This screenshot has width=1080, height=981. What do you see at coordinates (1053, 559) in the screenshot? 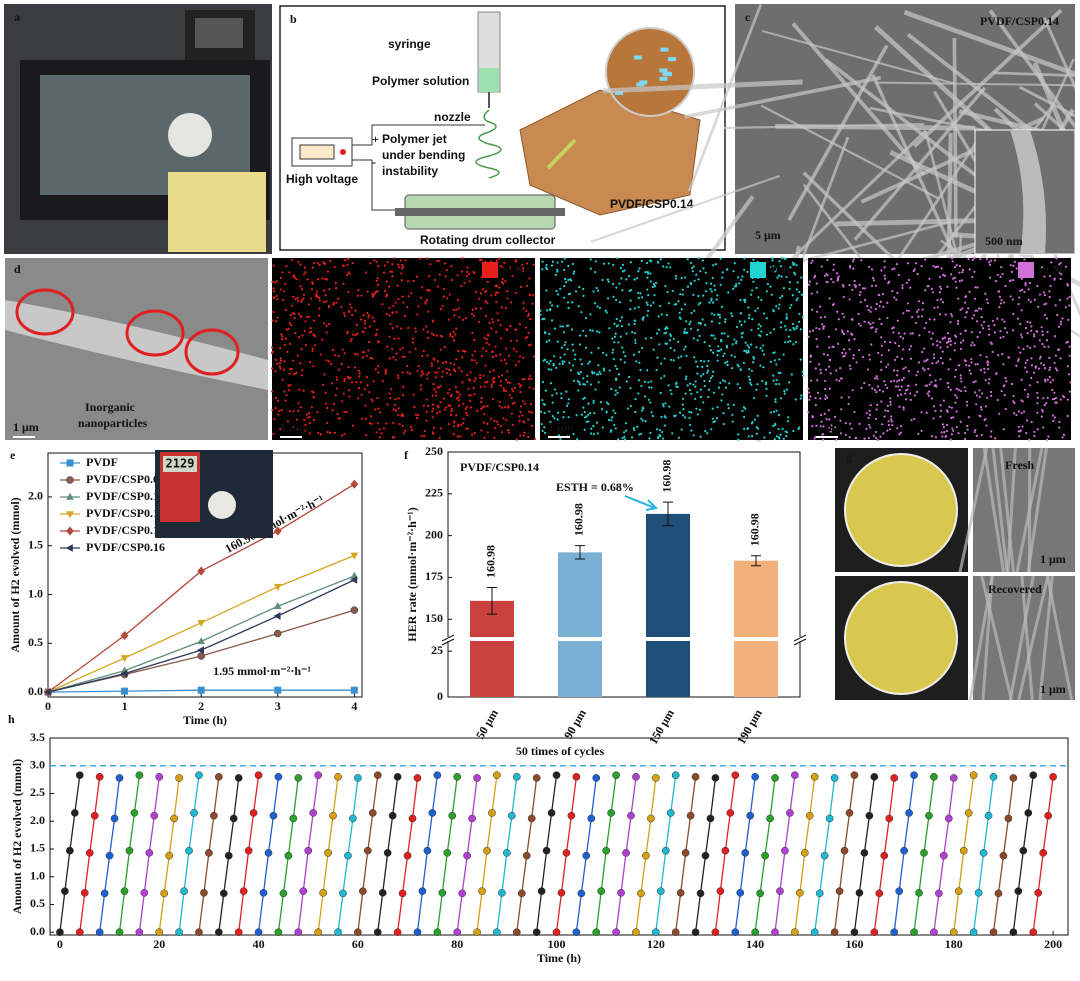
I see `scale-bar-label: 1 μm` at bounding box center [1053, 559].